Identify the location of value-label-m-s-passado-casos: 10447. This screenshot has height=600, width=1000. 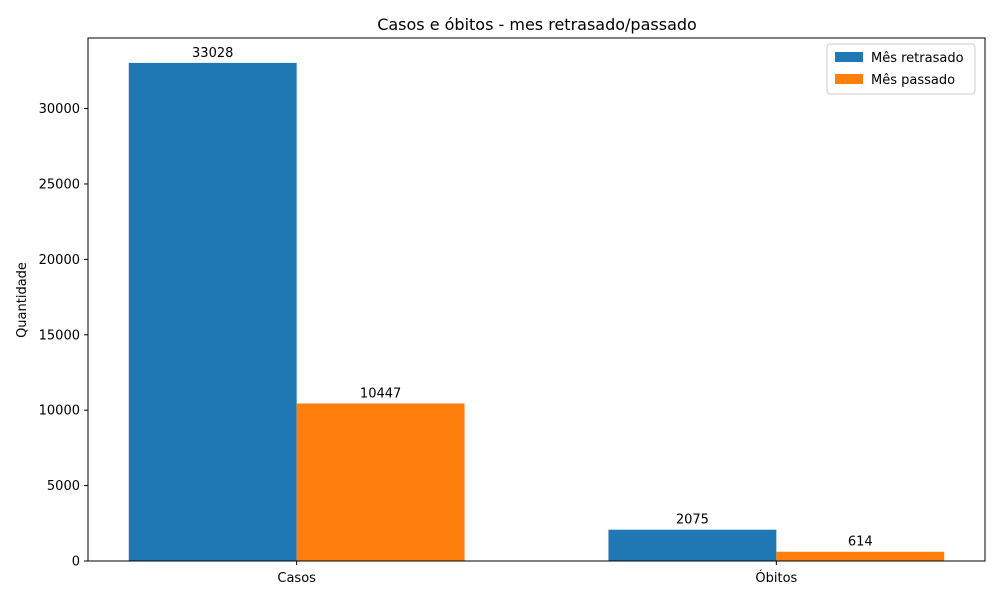
(380, 393).